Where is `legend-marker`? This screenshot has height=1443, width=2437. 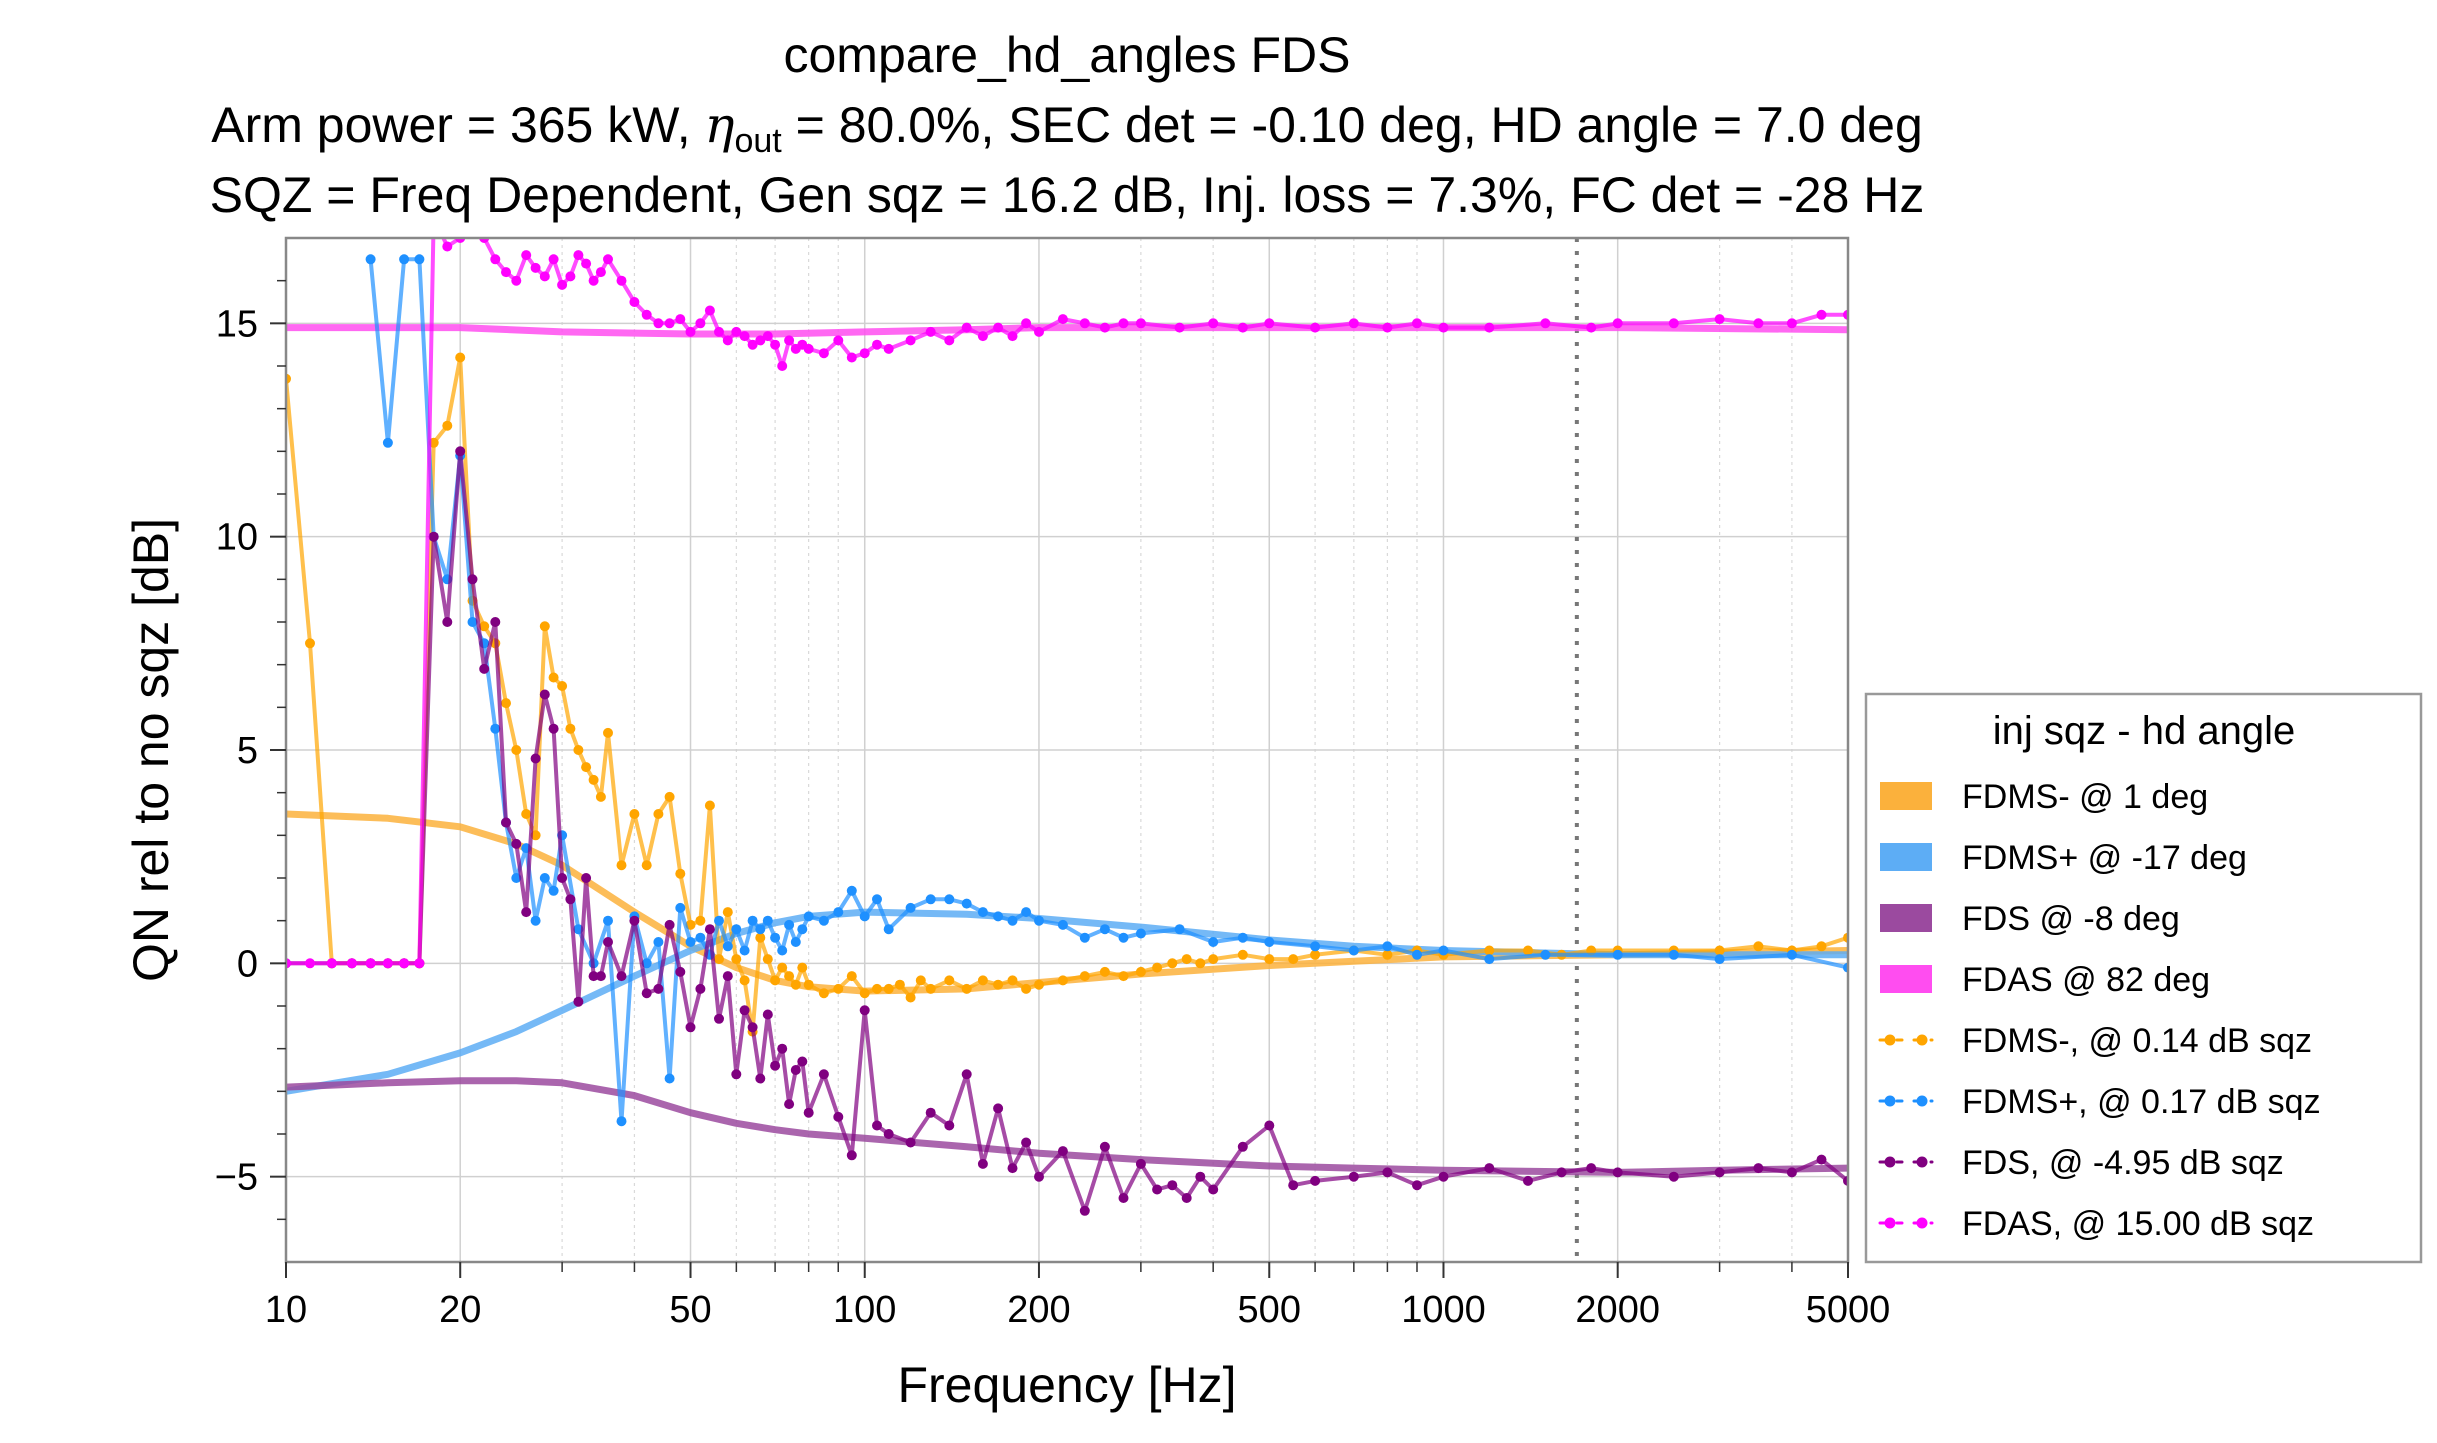
legend-marker is located at coordinates (1890, 1101).